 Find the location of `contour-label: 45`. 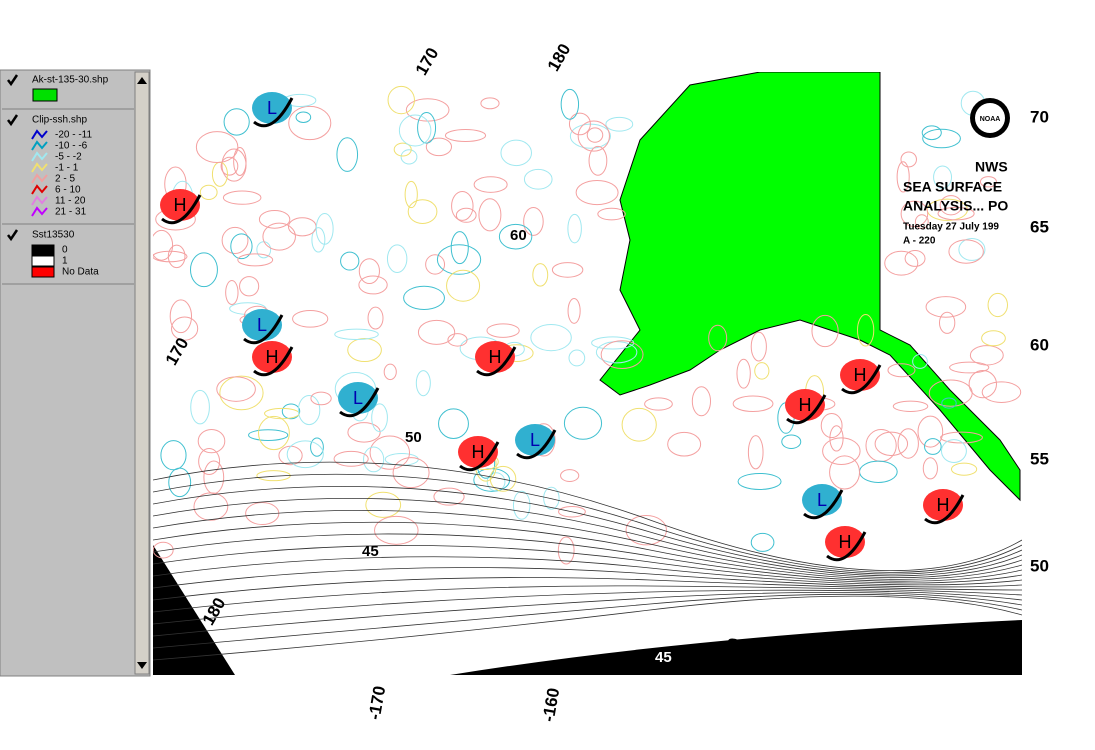

contour-label: 45 is located at coordinates (370, 551).